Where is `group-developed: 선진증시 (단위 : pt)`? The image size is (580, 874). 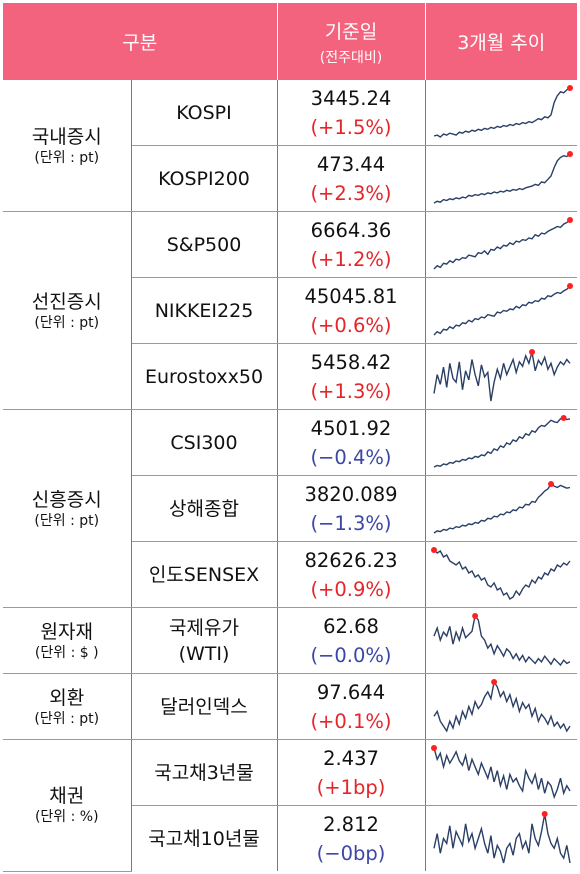
group-developed: 선진증시 (단위 : pt) is located at coordinates (67, 310).